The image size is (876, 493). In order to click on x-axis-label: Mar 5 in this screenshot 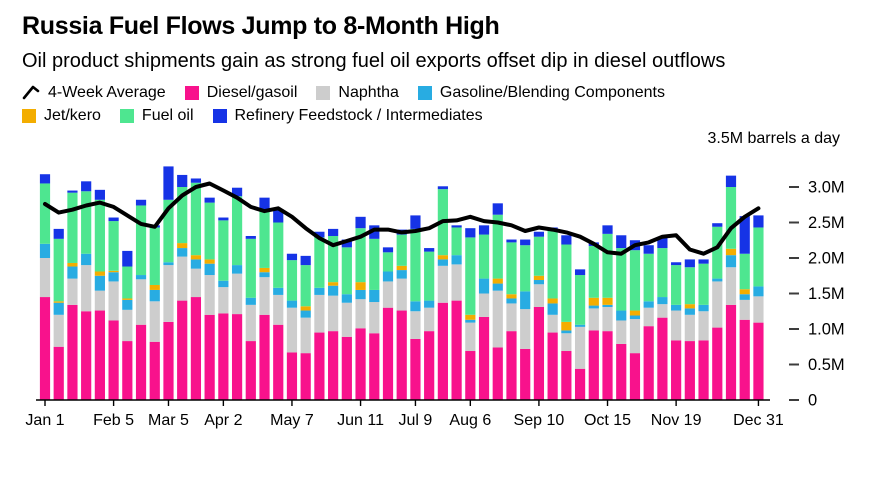, I will do `click(168, 420)`.